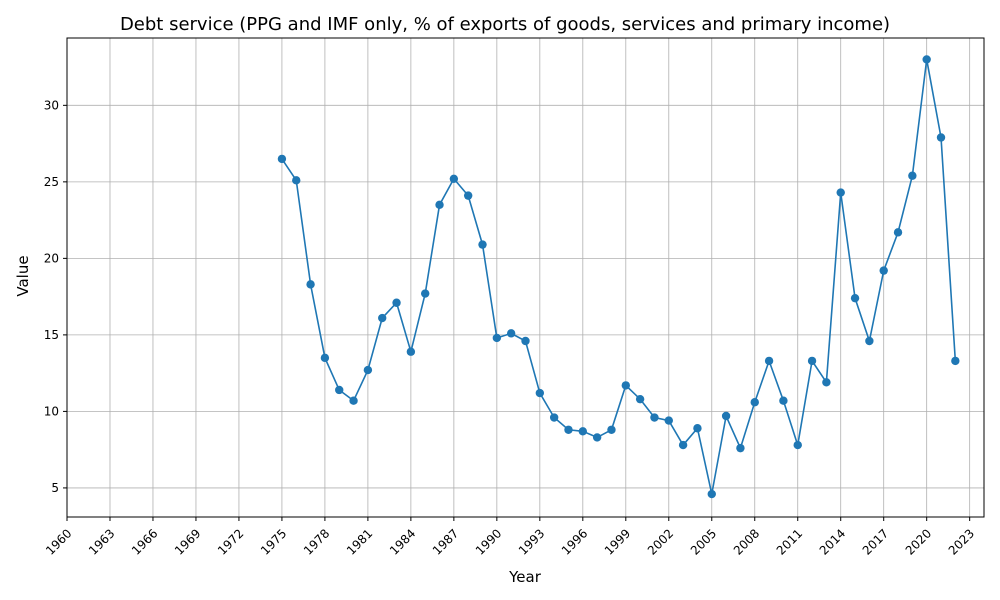 Image resolution: width=1000 pixels, height=600 pixels. Describe the element at coordinates (51, 411) in the screenshot. I see `y-tick-label: 10` at that location.